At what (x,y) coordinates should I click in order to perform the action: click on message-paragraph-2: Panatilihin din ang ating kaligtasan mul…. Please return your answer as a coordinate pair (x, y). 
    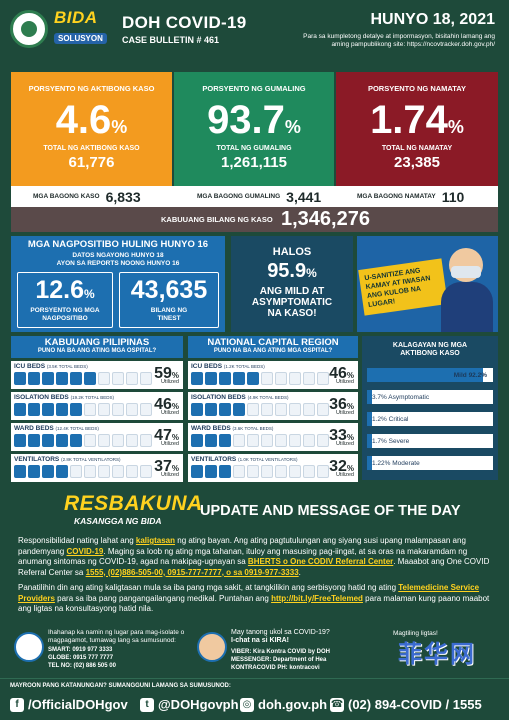
    Looking at the image, I should click on (254, 598).